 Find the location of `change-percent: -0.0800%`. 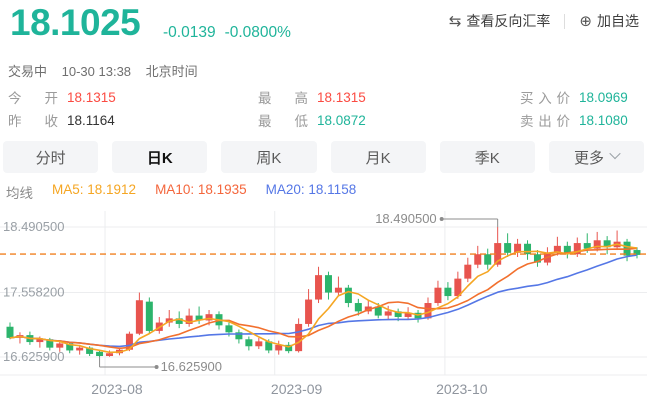

change-percent: -0.0800% is located at coordinates (257, 32).